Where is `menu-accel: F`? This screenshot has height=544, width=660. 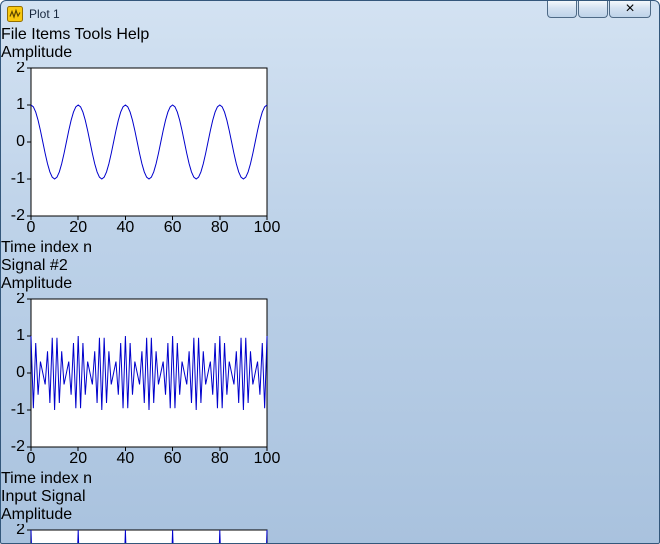
menu-accel: F is located at coordinates (6, 34).